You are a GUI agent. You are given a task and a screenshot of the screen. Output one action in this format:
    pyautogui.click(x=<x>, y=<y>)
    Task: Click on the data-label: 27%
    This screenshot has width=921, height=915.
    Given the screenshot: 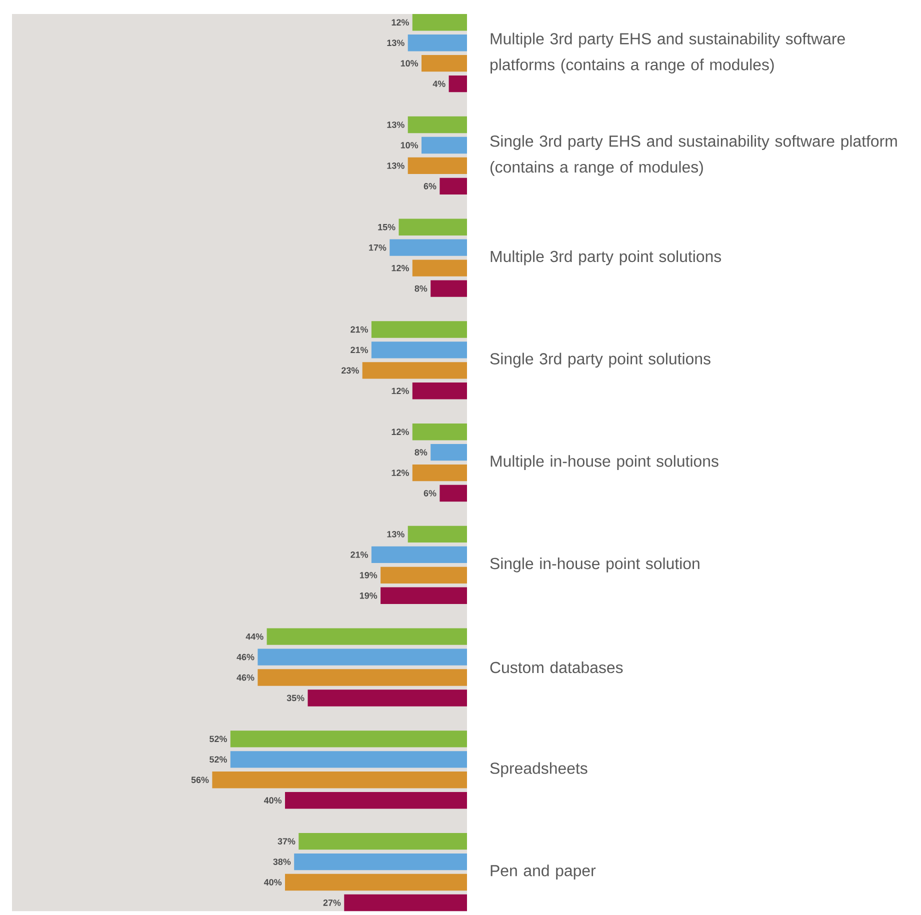 What is the action you would take?
    pyautogui.click(x=332, y=903)
    